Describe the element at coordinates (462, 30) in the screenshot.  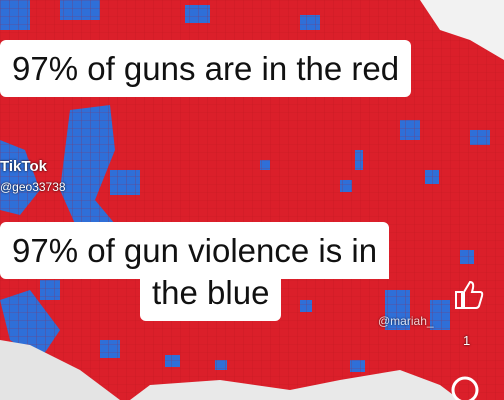
I see `canada-area` at that location.